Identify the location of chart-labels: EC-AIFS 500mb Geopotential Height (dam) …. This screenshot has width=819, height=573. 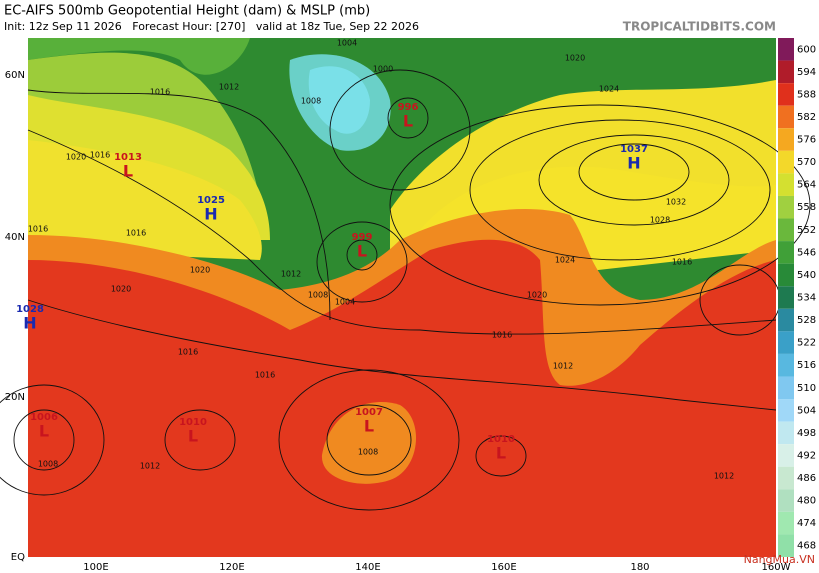
(390, 19).